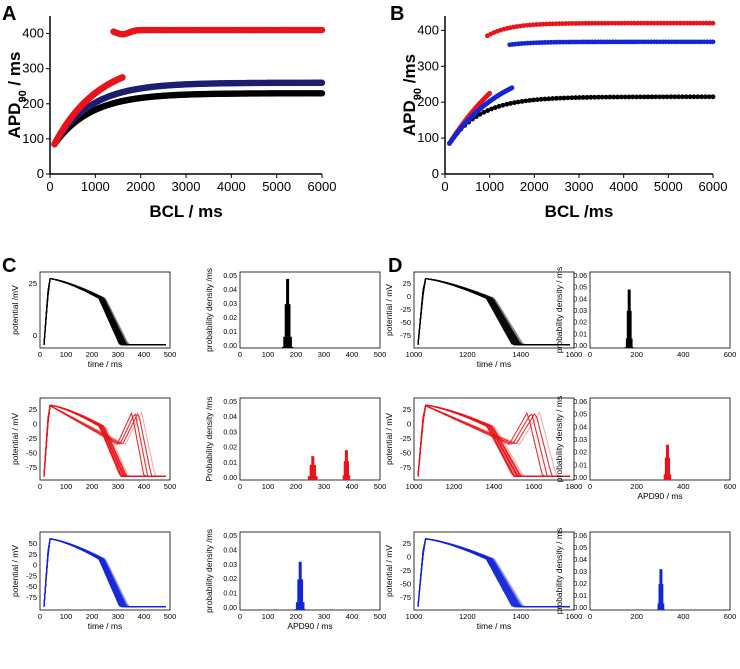  What do you see at coordinates (520, 354) in the screenshot?
I see `trace-x-tick: 1400` at bounding box center [520, 354].